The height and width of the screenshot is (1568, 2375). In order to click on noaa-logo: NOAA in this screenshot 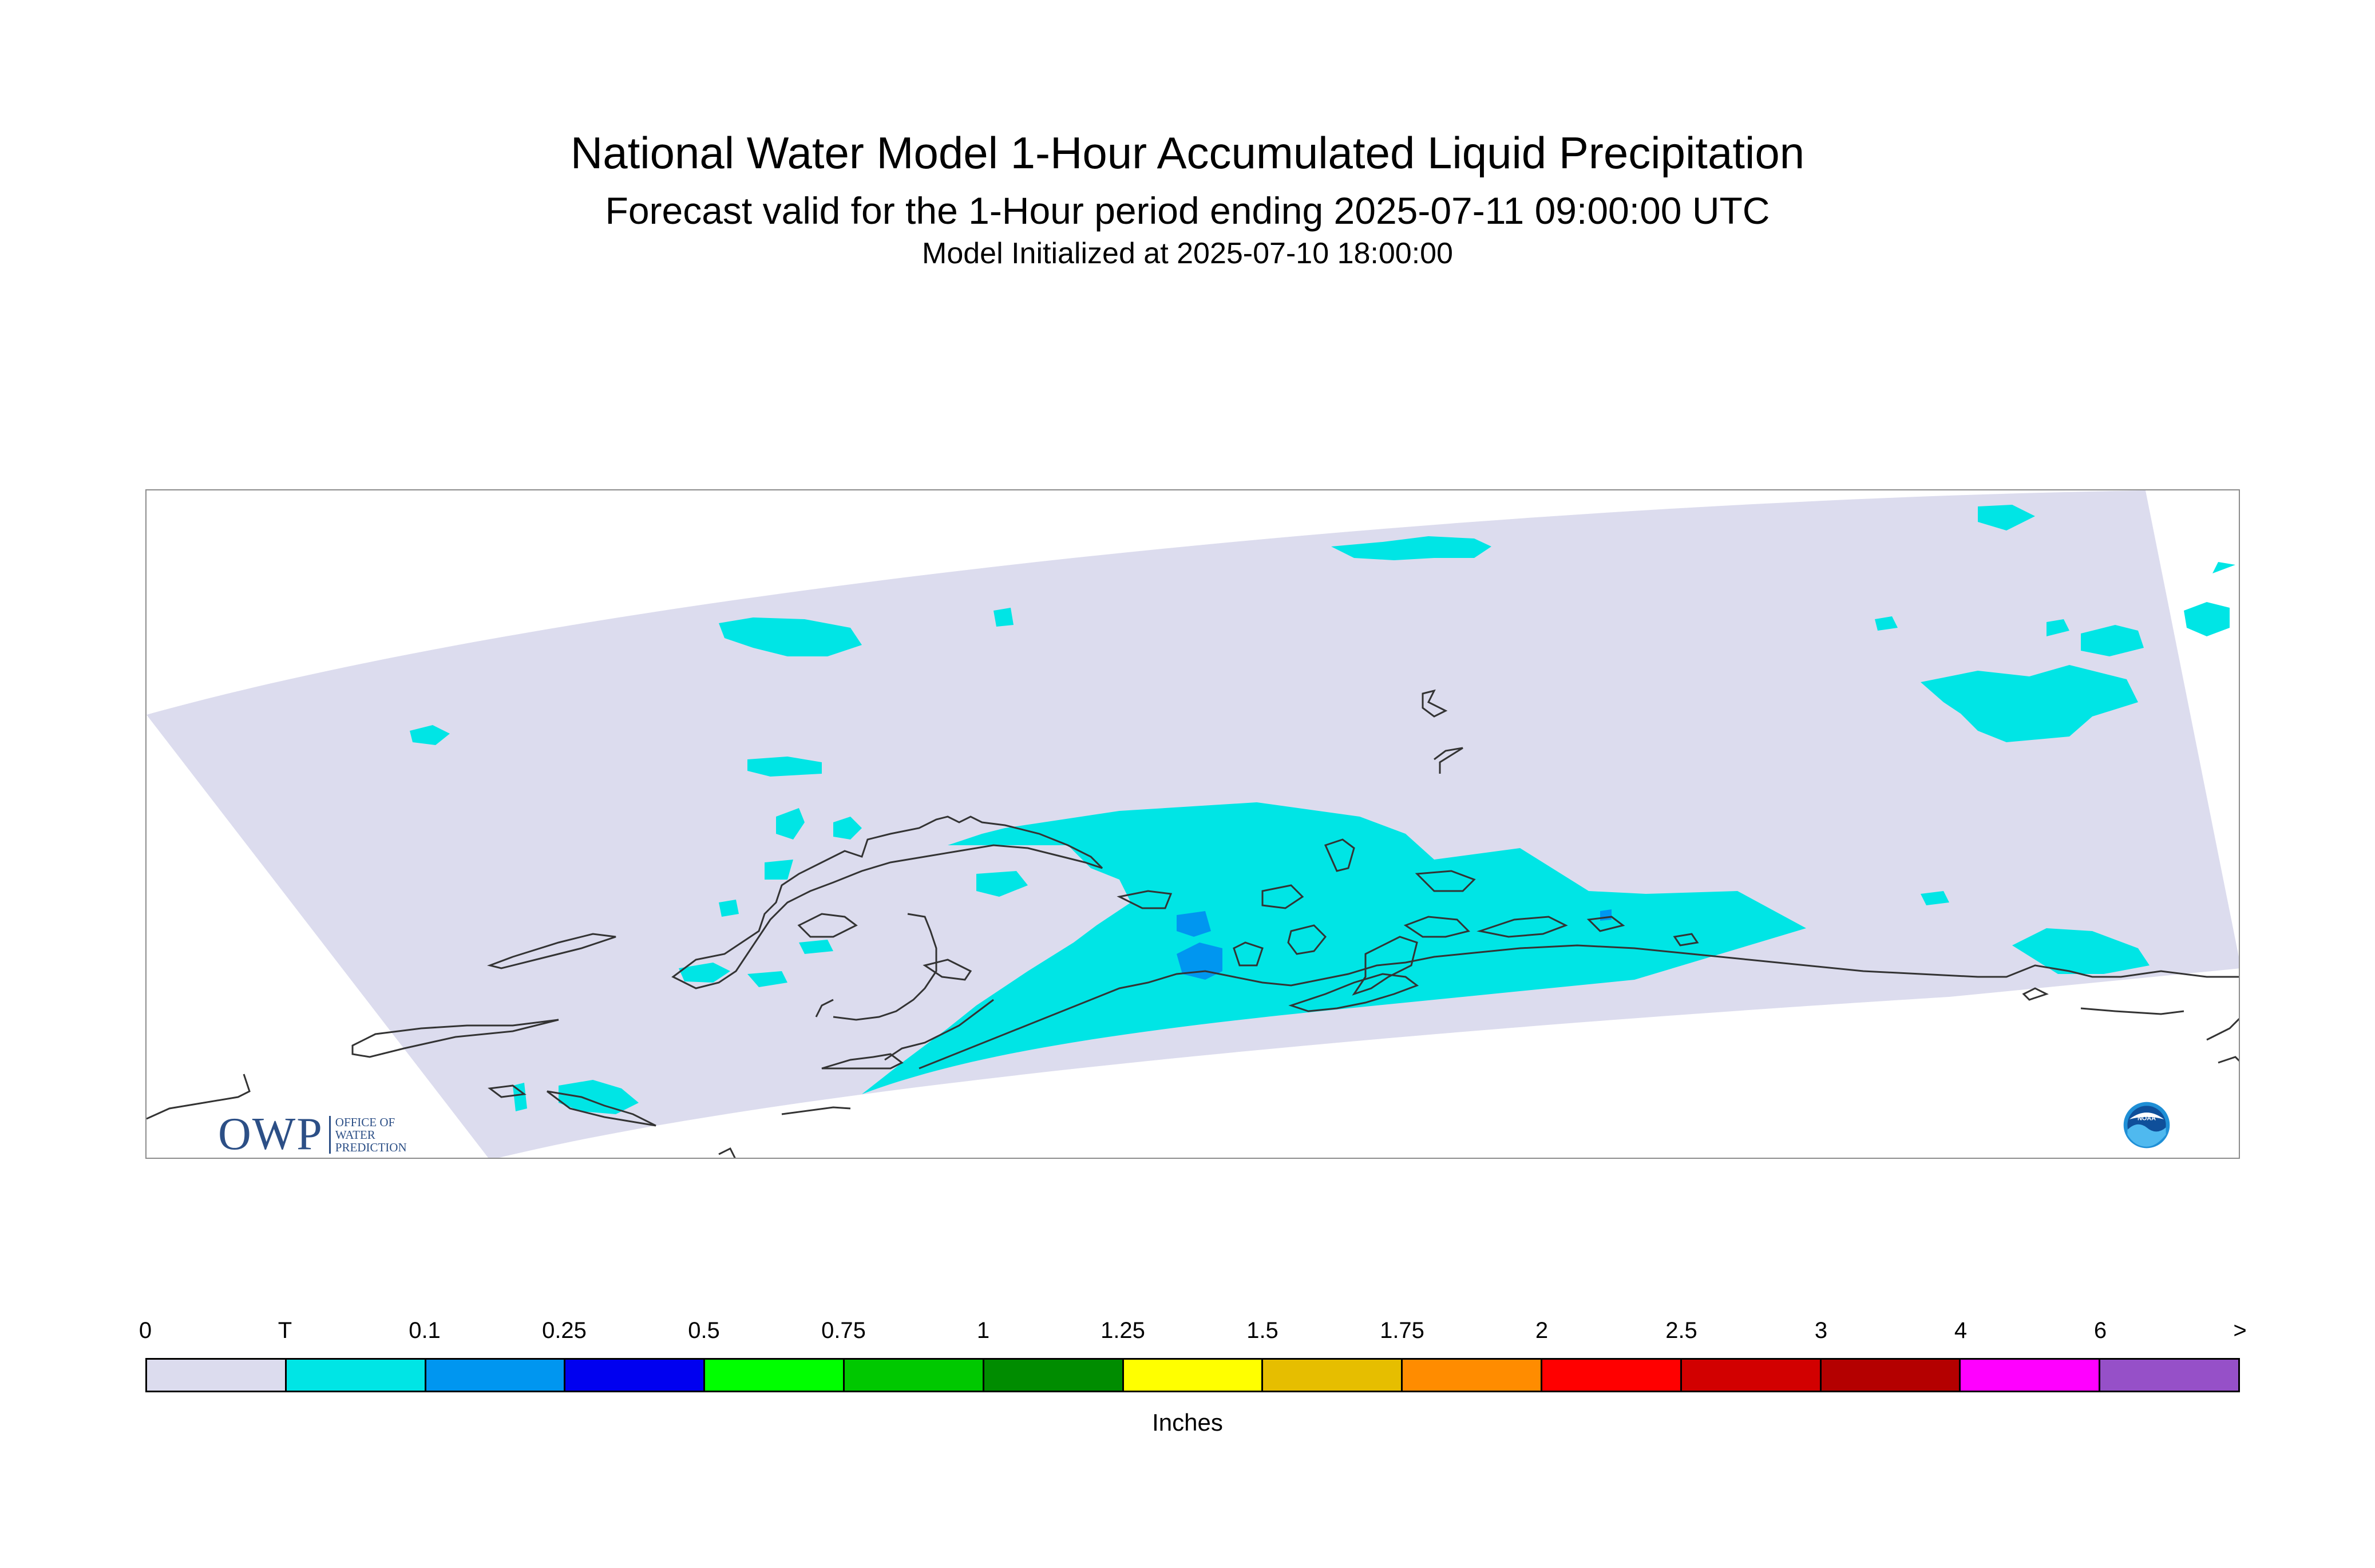, I will do `click(2147, 1125)`.